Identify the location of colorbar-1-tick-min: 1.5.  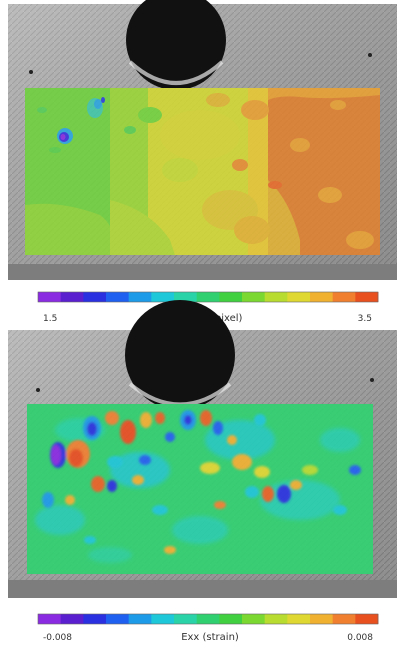
(50, 319).